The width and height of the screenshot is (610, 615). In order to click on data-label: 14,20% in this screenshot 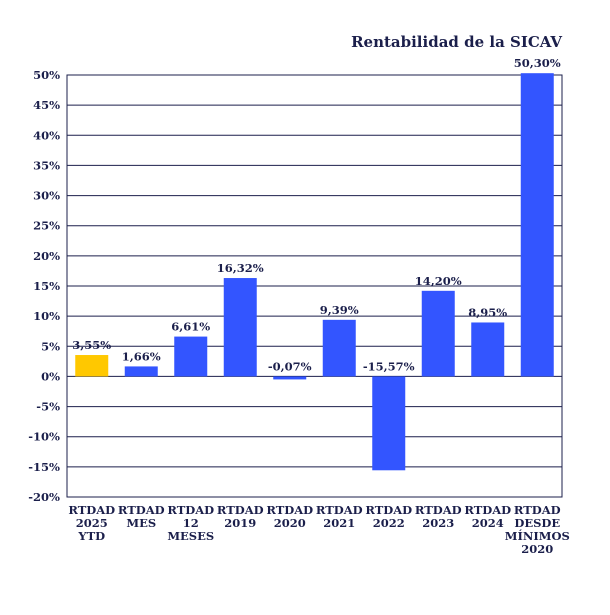, I will do `click(438, 281)`.